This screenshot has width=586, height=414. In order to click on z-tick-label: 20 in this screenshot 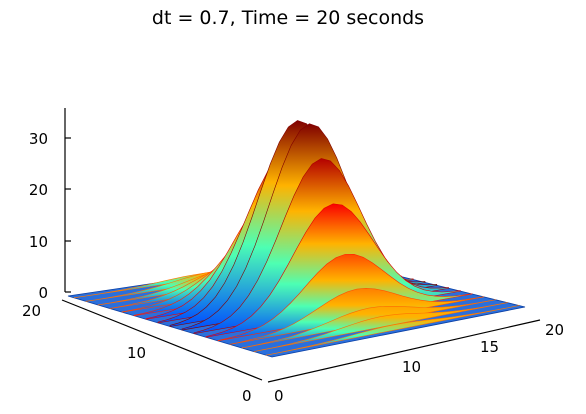, I will do `click(38, 190)`.